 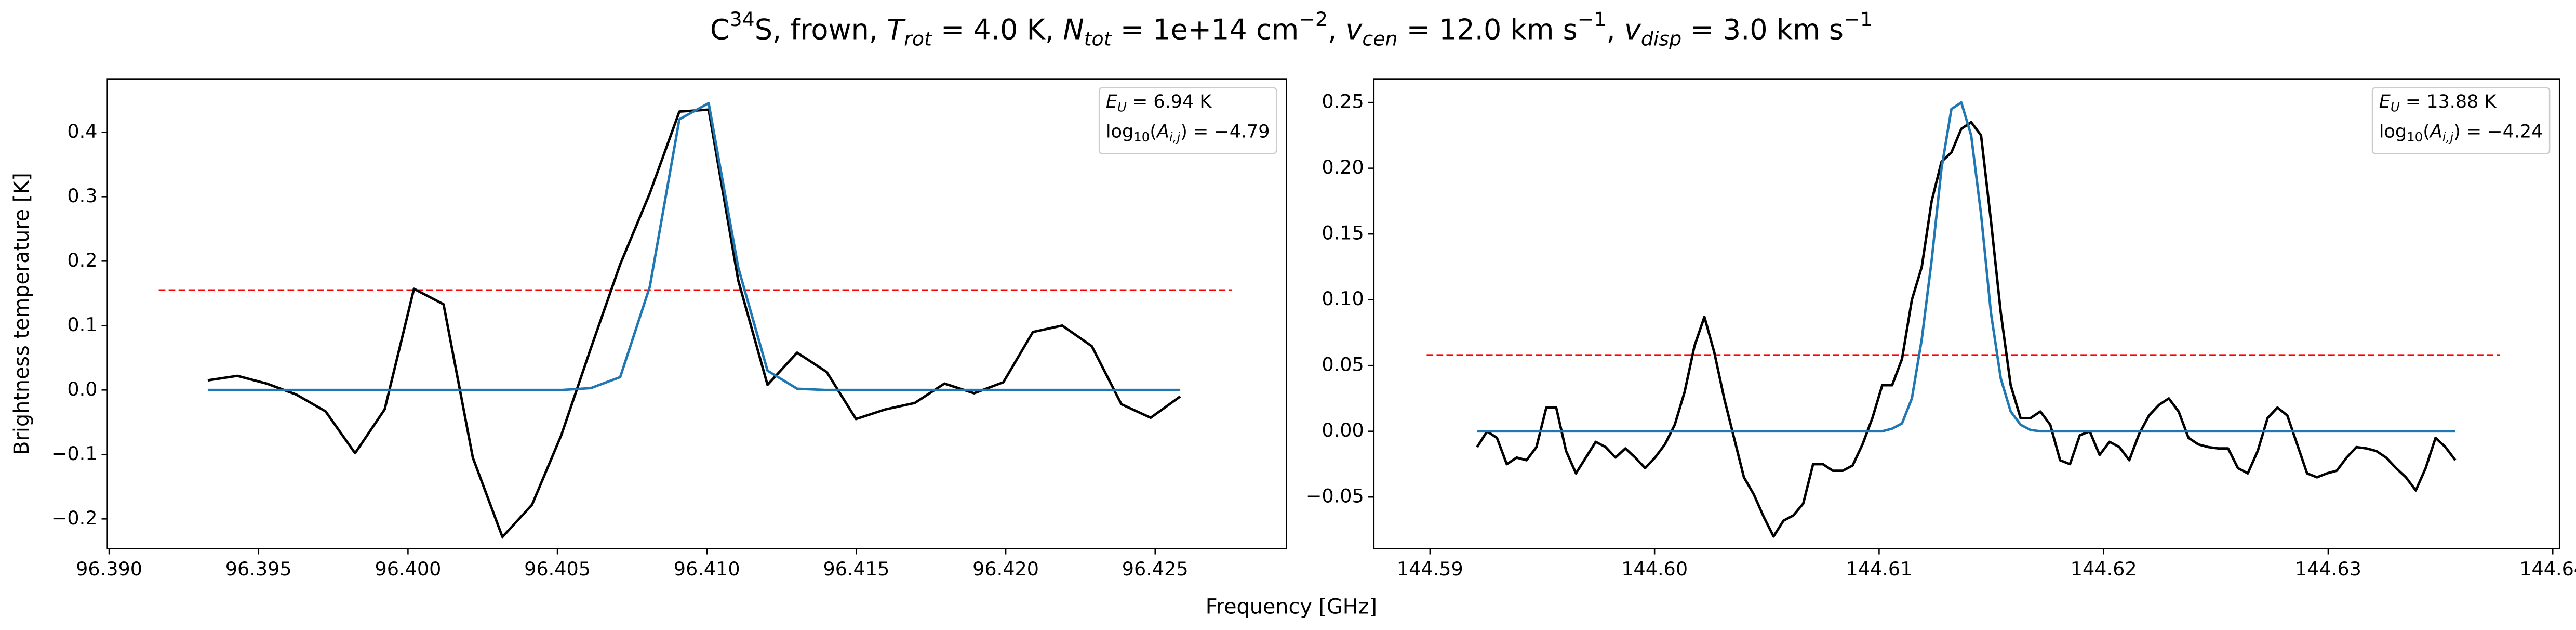 I want to click on text-segment: = 3.0 km s, so click(x=1762, y=29).